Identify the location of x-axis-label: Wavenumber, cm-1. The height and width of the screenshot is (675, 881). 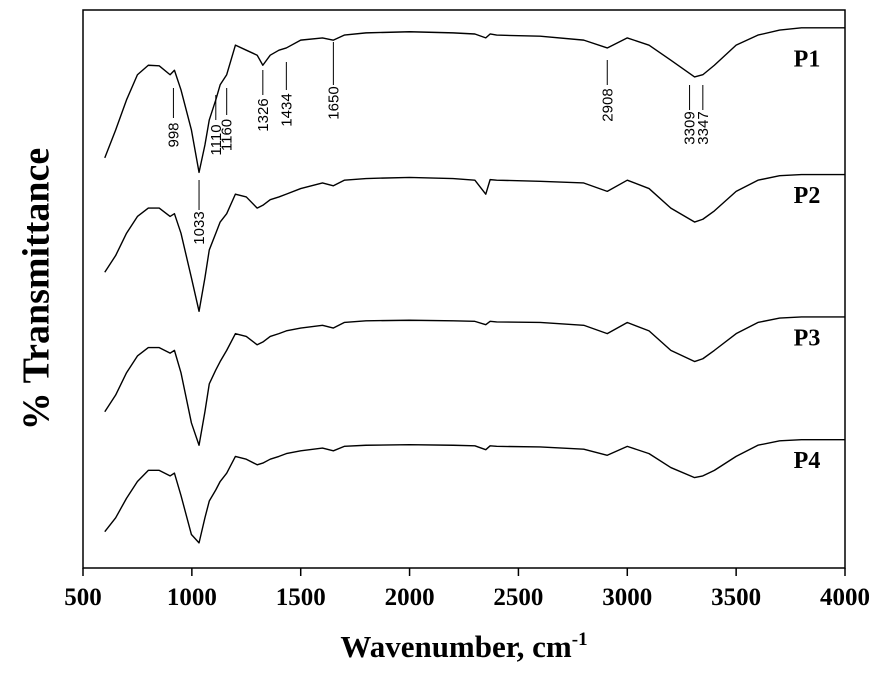
(463, 646).